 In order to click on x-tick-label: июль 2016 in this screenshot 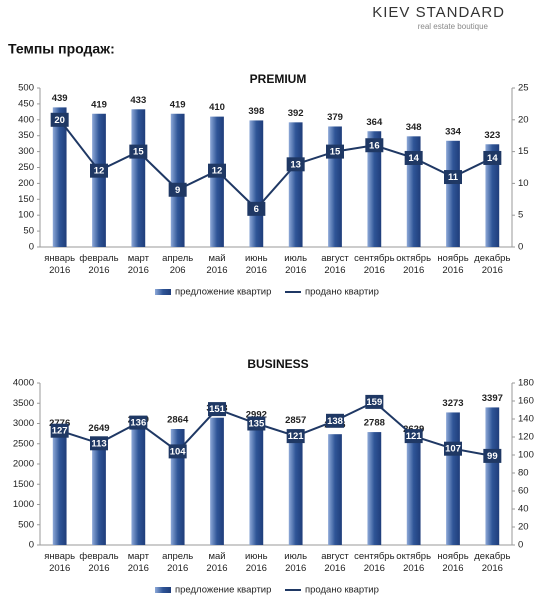, I will do `click(295, 562)`.